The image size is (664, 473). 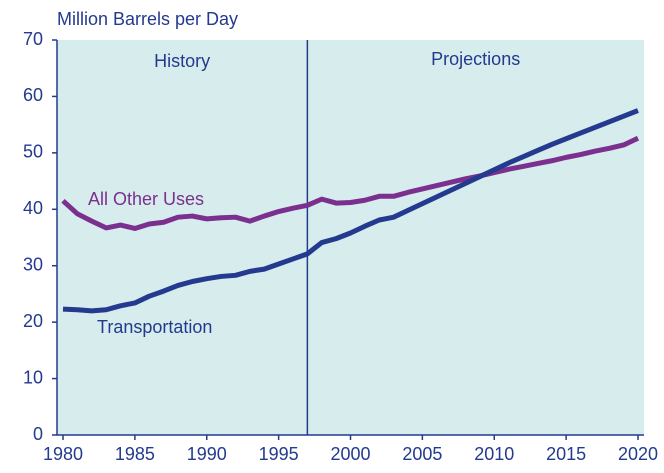 I want to click on y-tick-label: 20, so click(x=33, y=321).